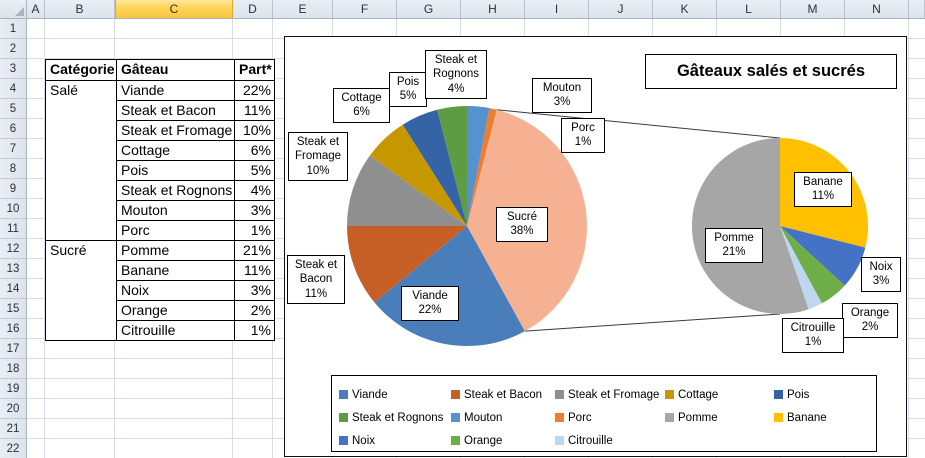  What do you see at coordinates (175, 310) in the screenshot?
I see `table-gateau-cell: Orange` at bounding box center [175, 310].